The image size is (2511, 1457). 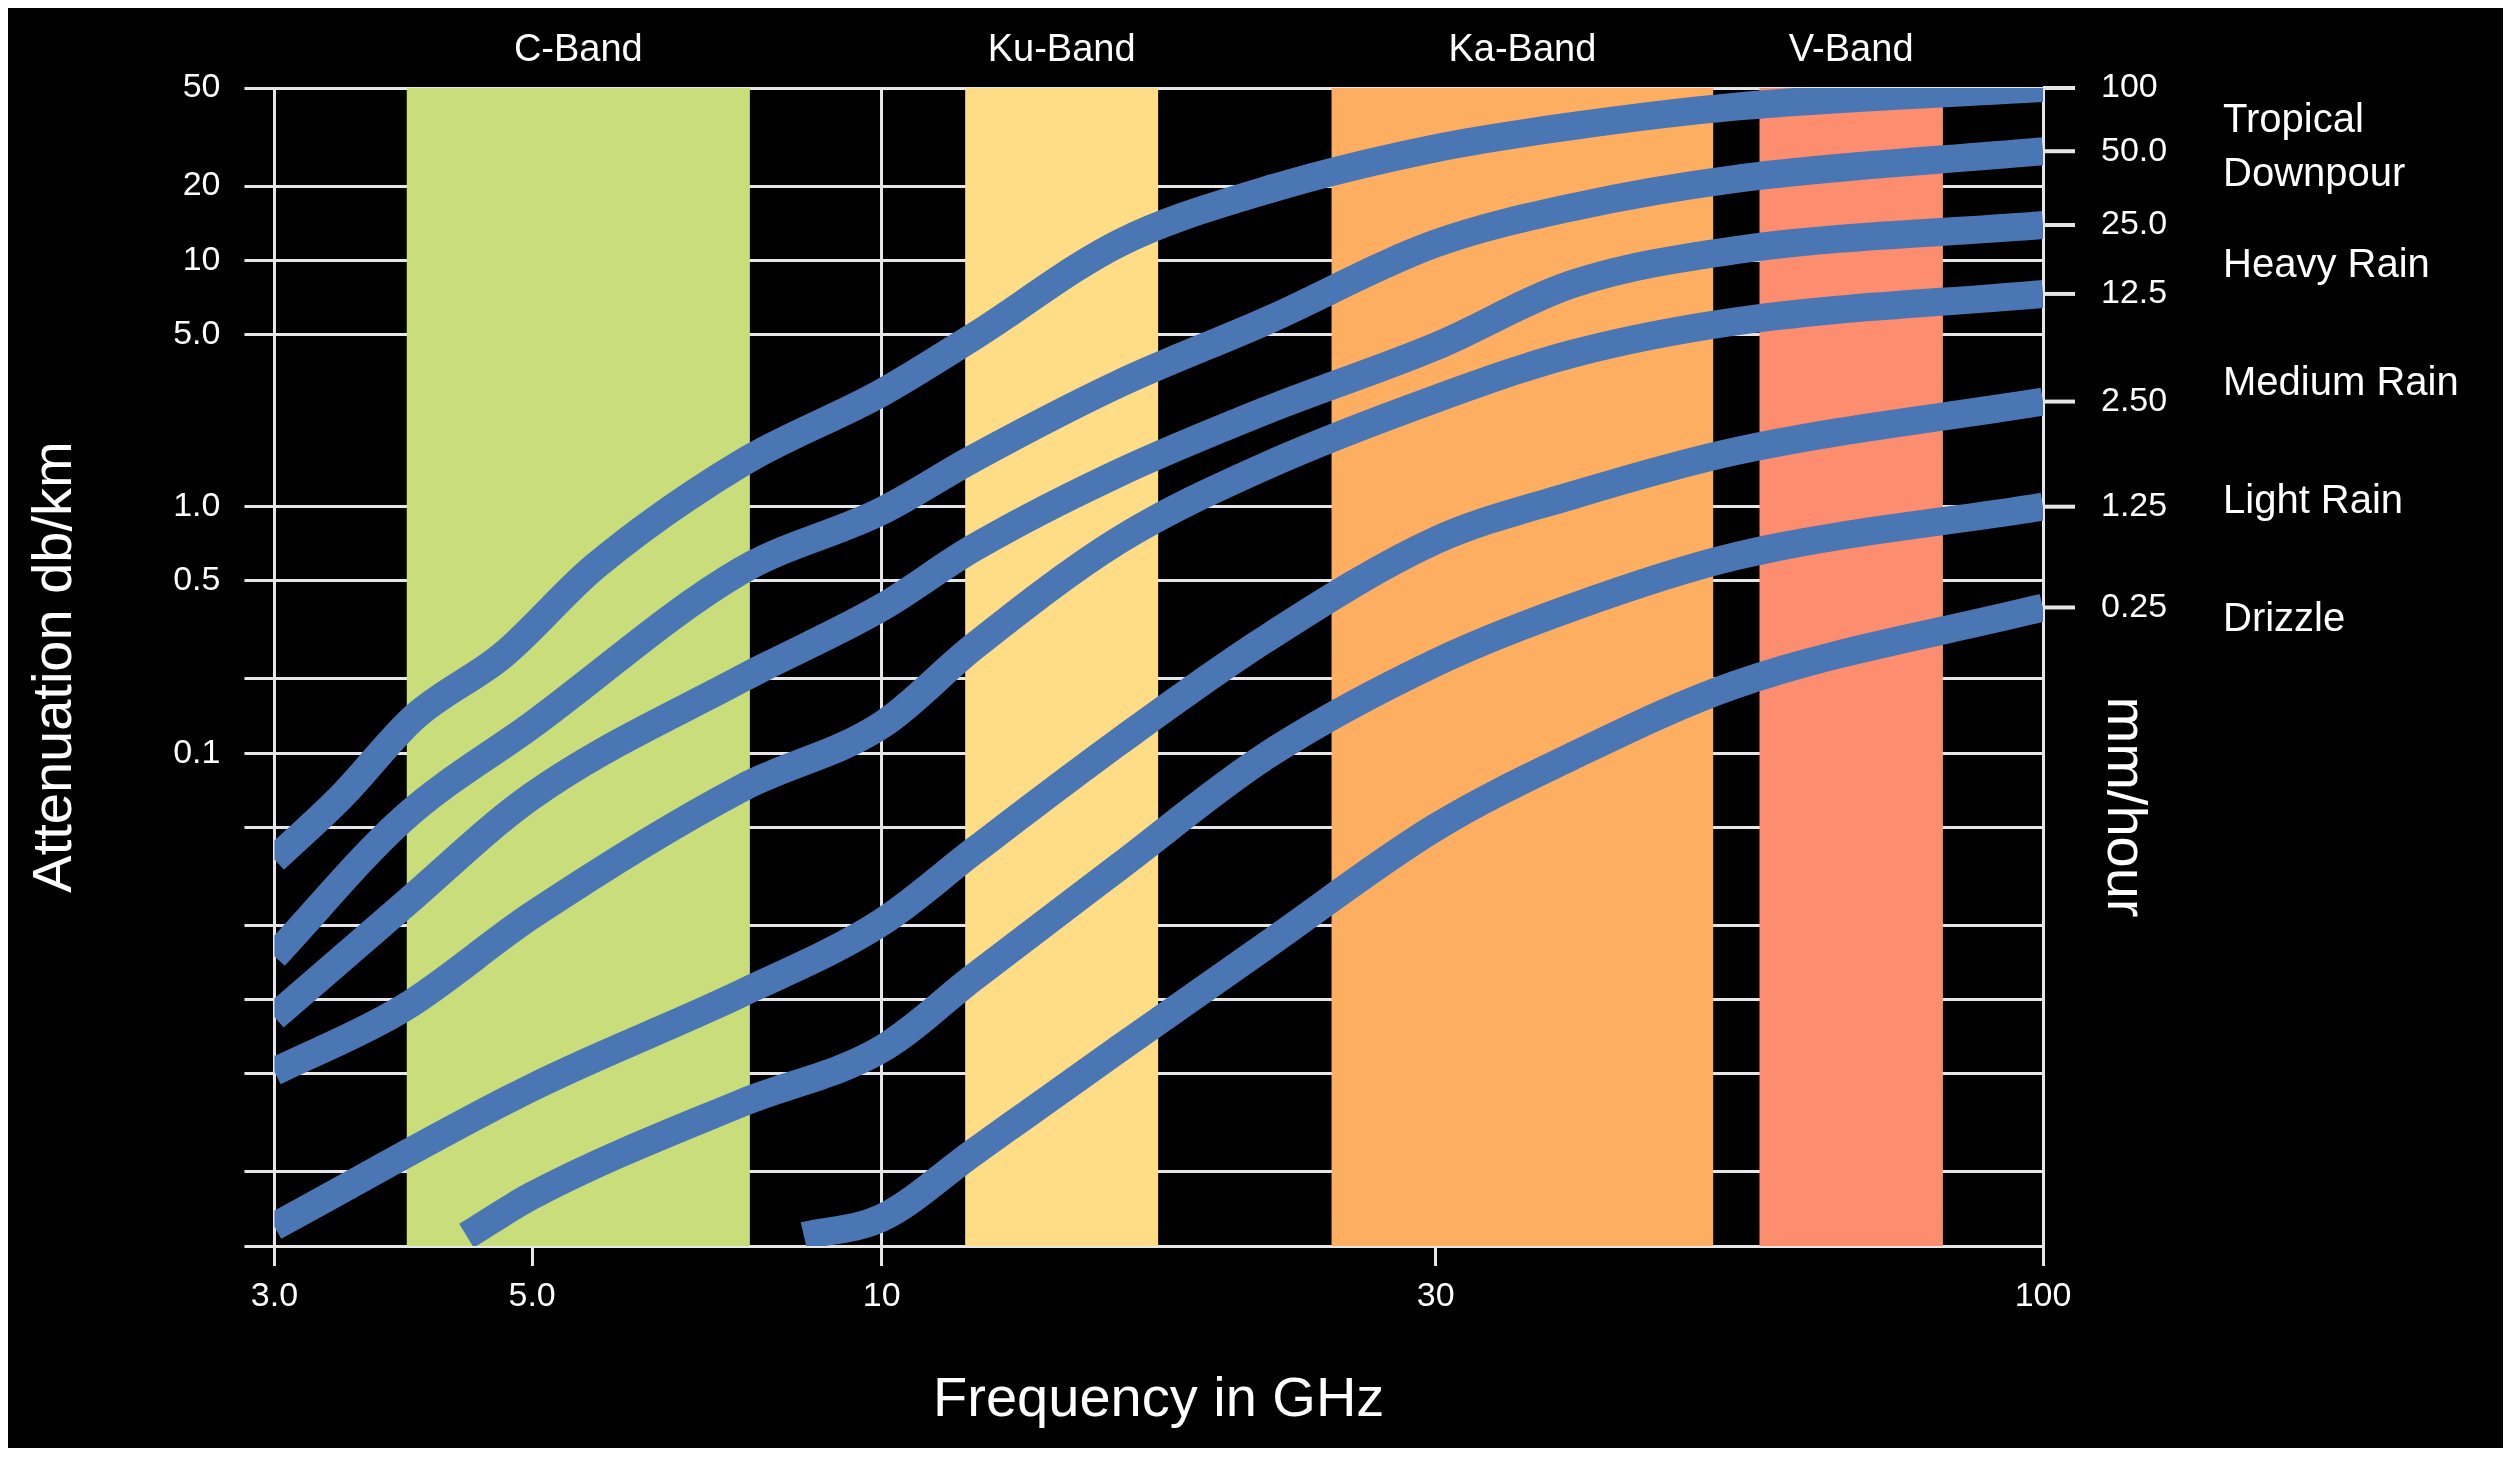 I want to click on x-tick-label: 5.0, so click(x=532, y=1293).